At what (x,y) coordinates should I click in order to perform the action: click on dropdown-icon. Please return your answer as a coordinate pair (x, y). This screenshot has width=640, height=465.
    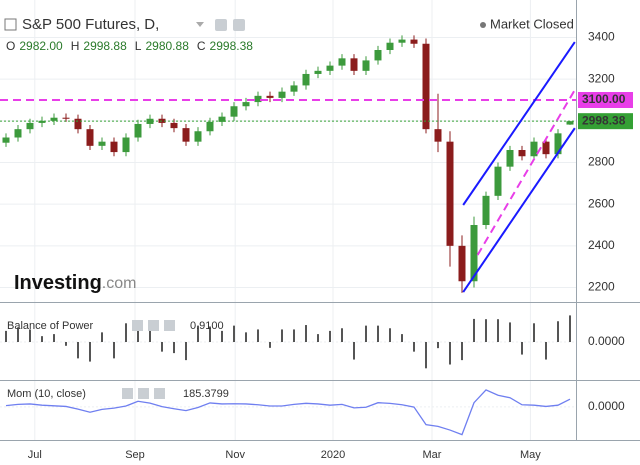
    Looking at the image, I should click on (200, 24).